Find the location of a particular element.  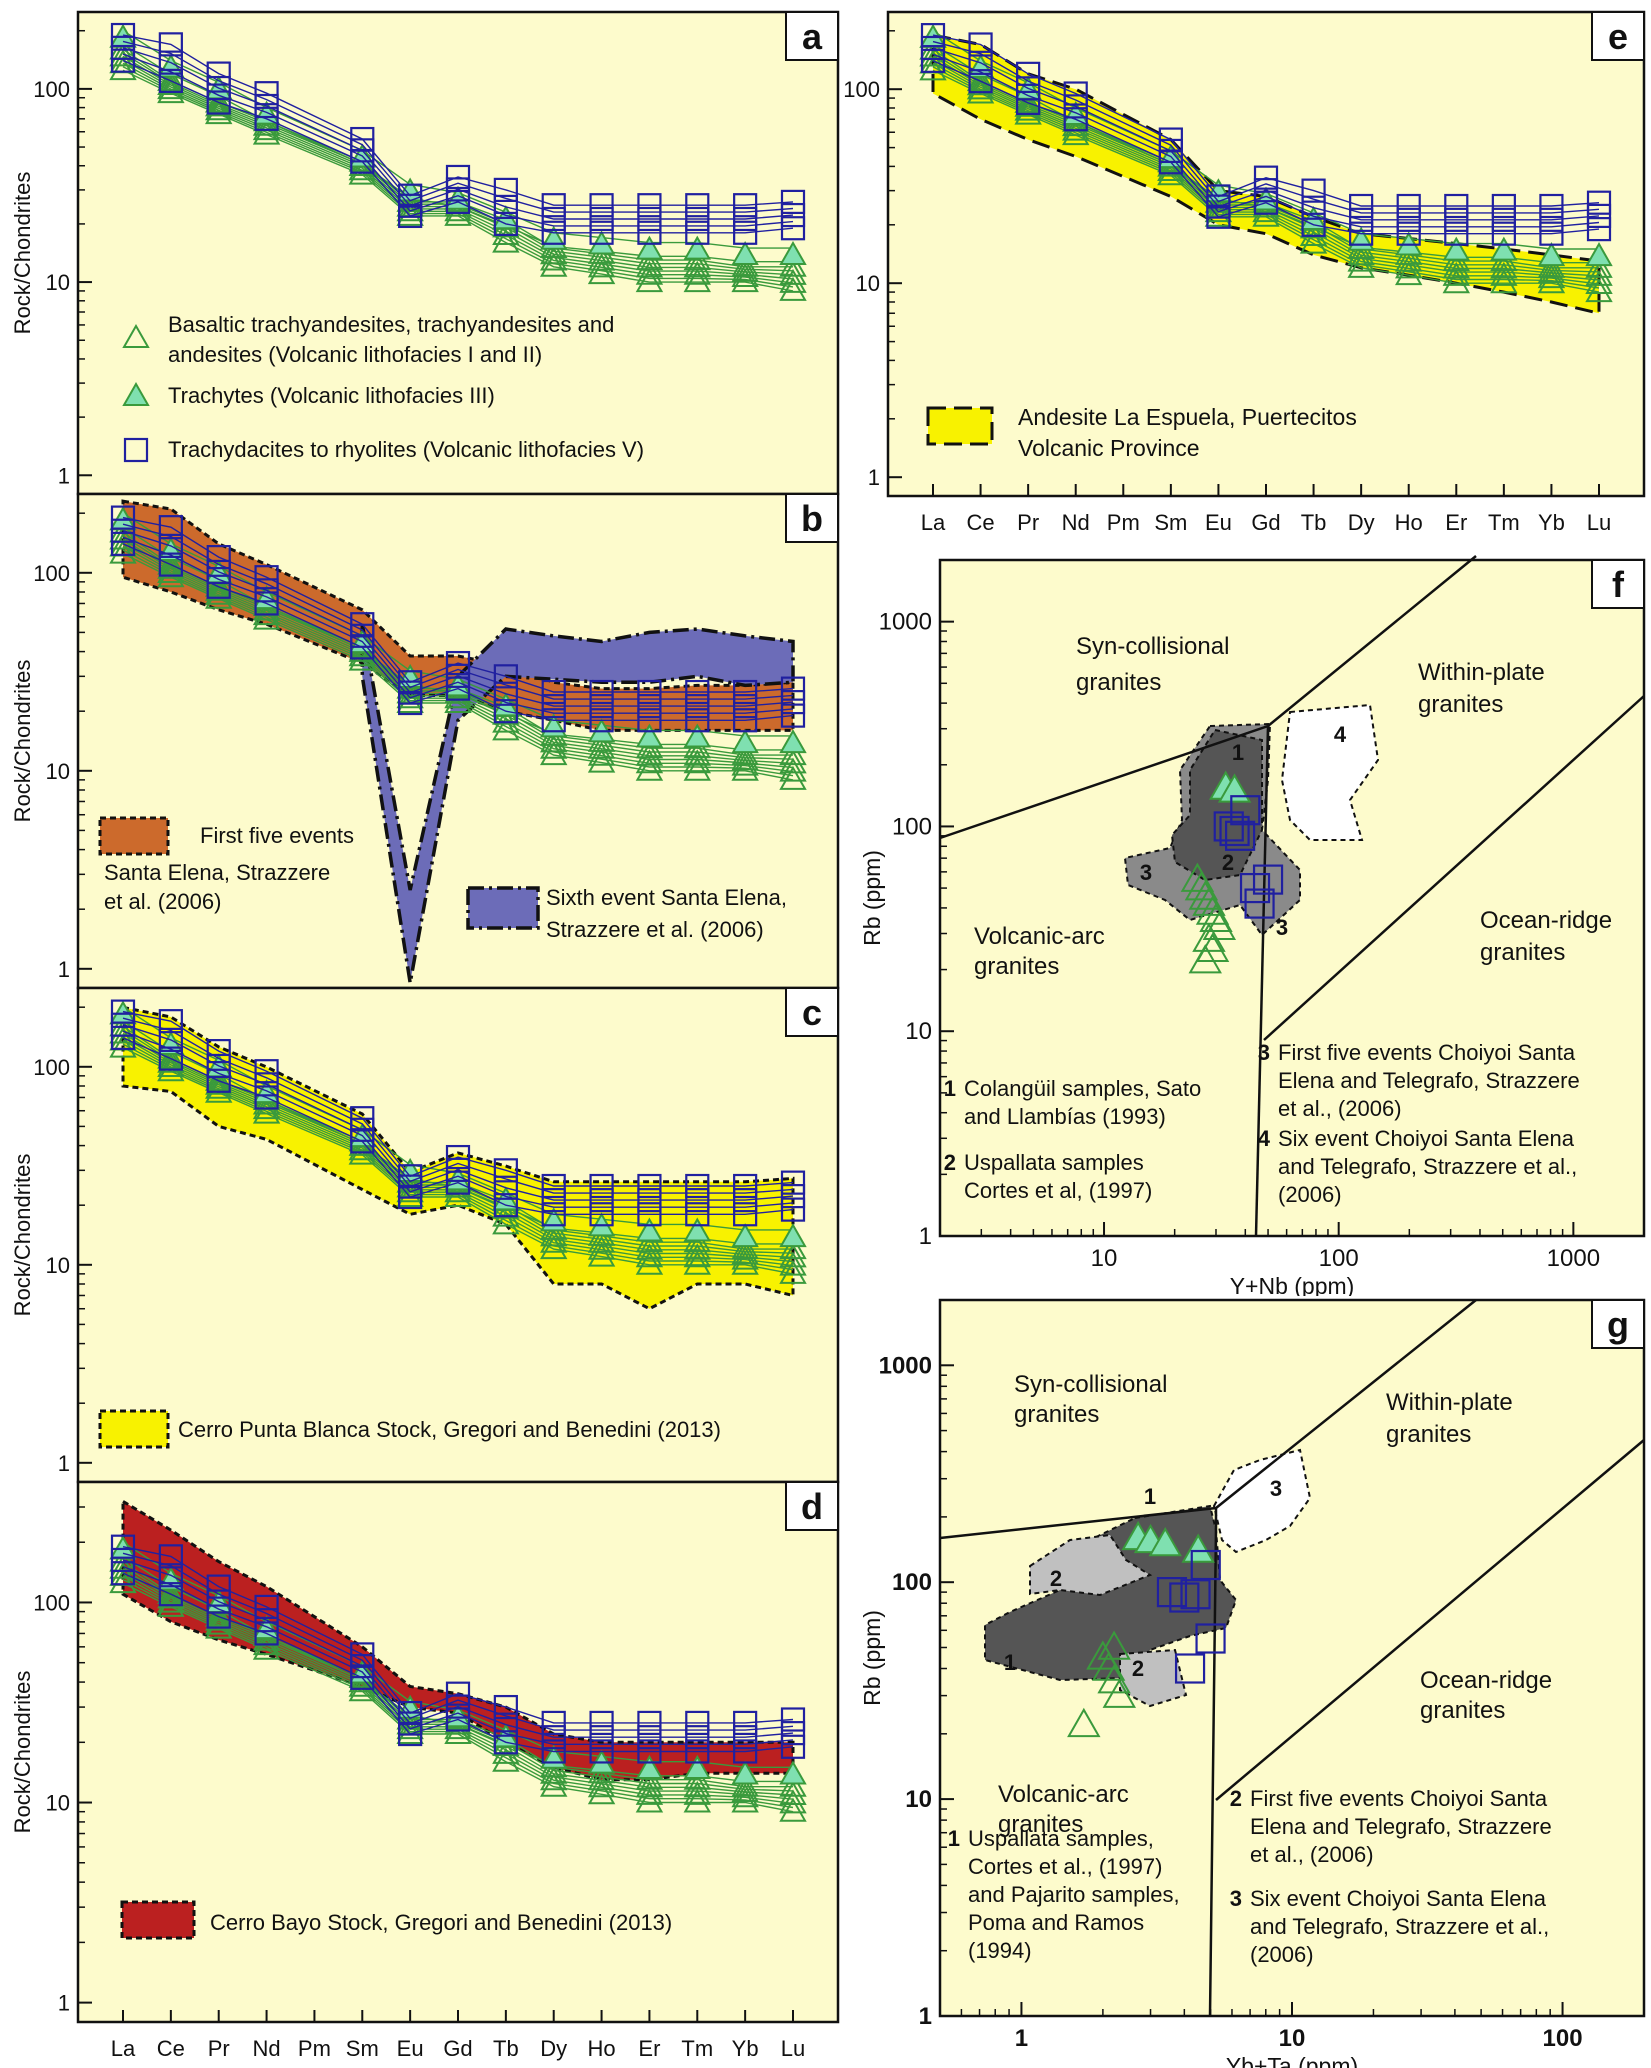

y-tick-label: 1 is located at coordinates (64, 475).